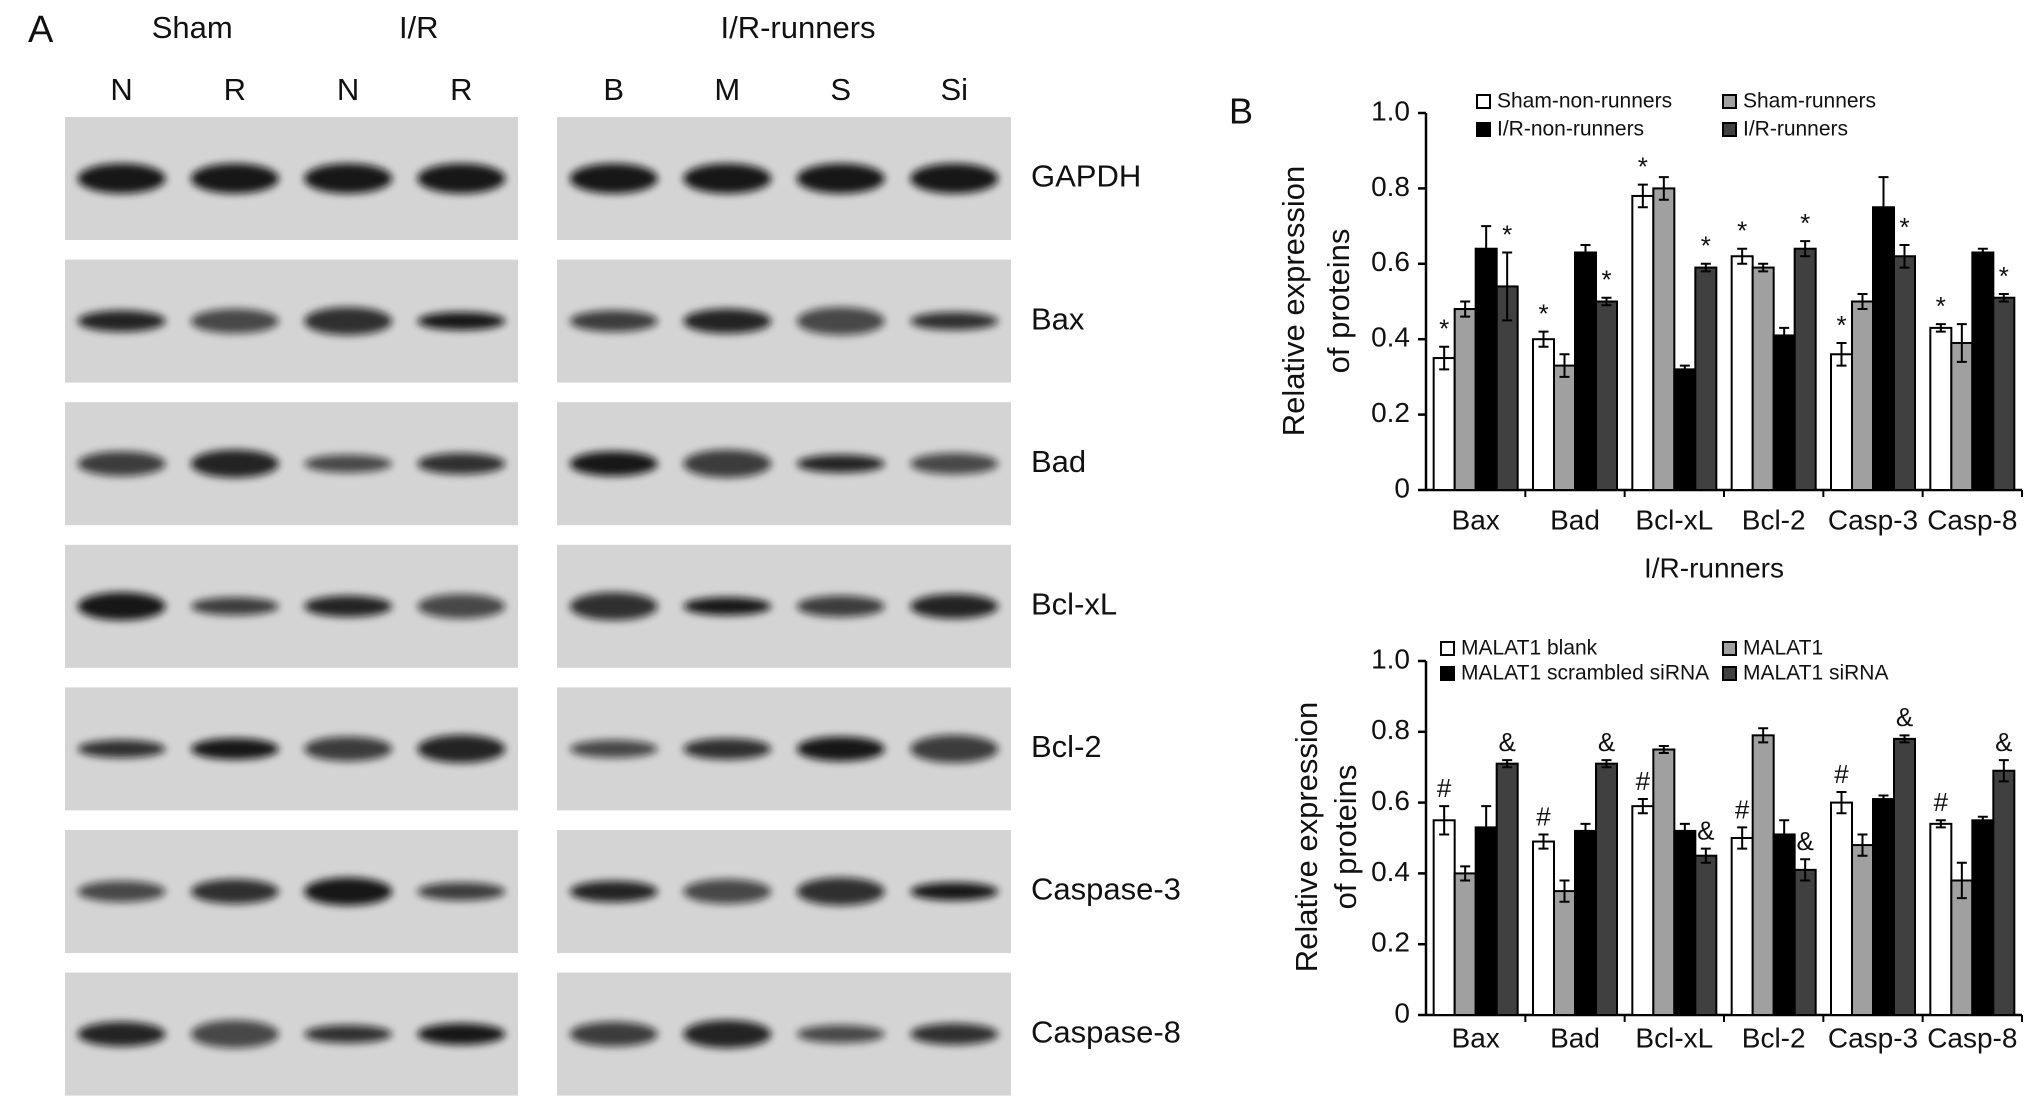 The height and width of the screenshot is (1113, 2032). Describe the element at coordinates (1058, 461) in the screenshot. I see `protein-label: Bad` at that location.